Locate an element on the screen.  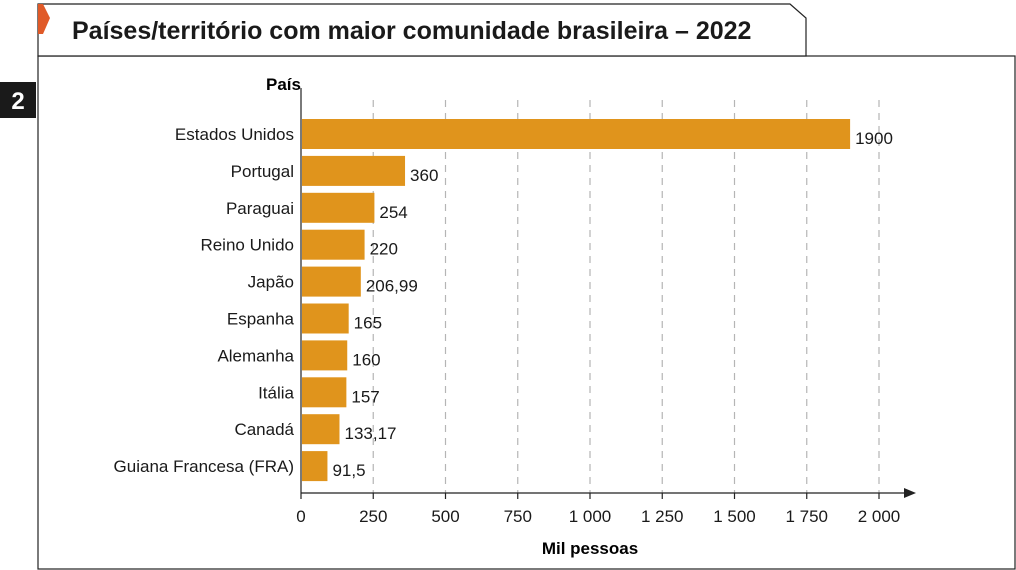
value-label: 360 is located at coordinates (424, 175).